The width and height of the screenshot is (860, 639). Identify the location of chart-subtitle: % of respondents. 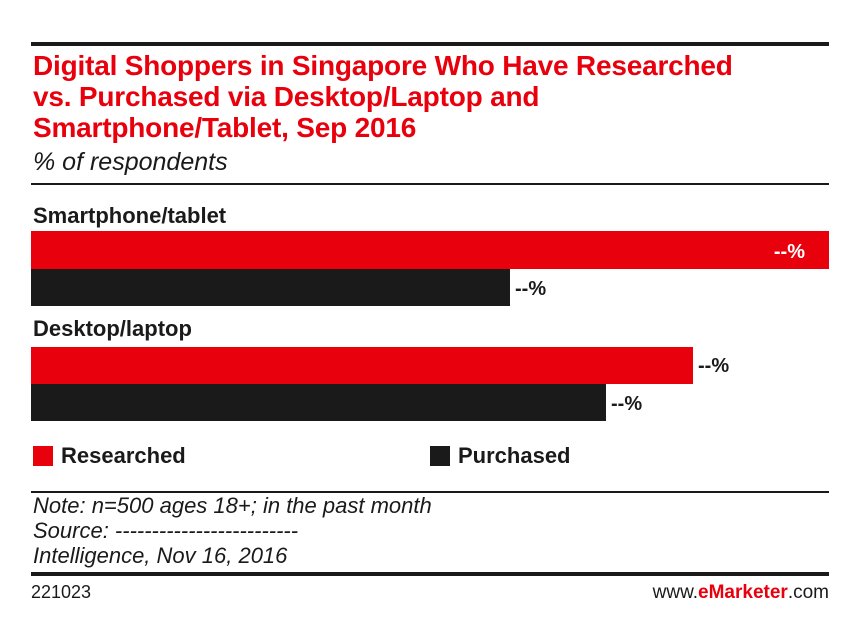
(130, 162).